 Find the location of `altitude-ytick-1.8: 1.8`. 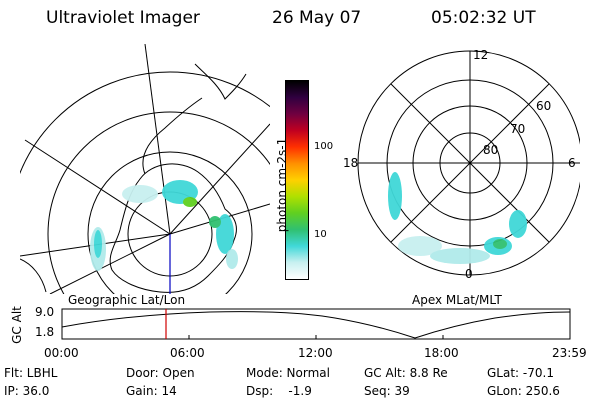

altitude-ytick-1.8: 1.8 is located at coordinates (45, 332).